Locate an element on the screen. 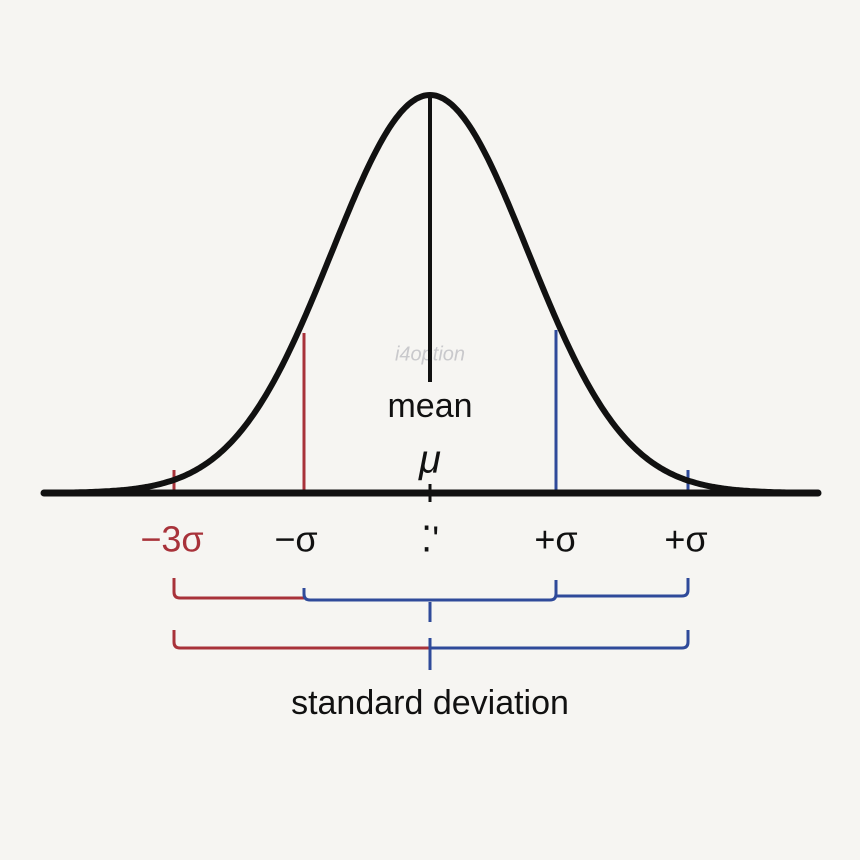 This screenshot has height=860, width=860. mu-label: μ is located at coordinates (429, 460).